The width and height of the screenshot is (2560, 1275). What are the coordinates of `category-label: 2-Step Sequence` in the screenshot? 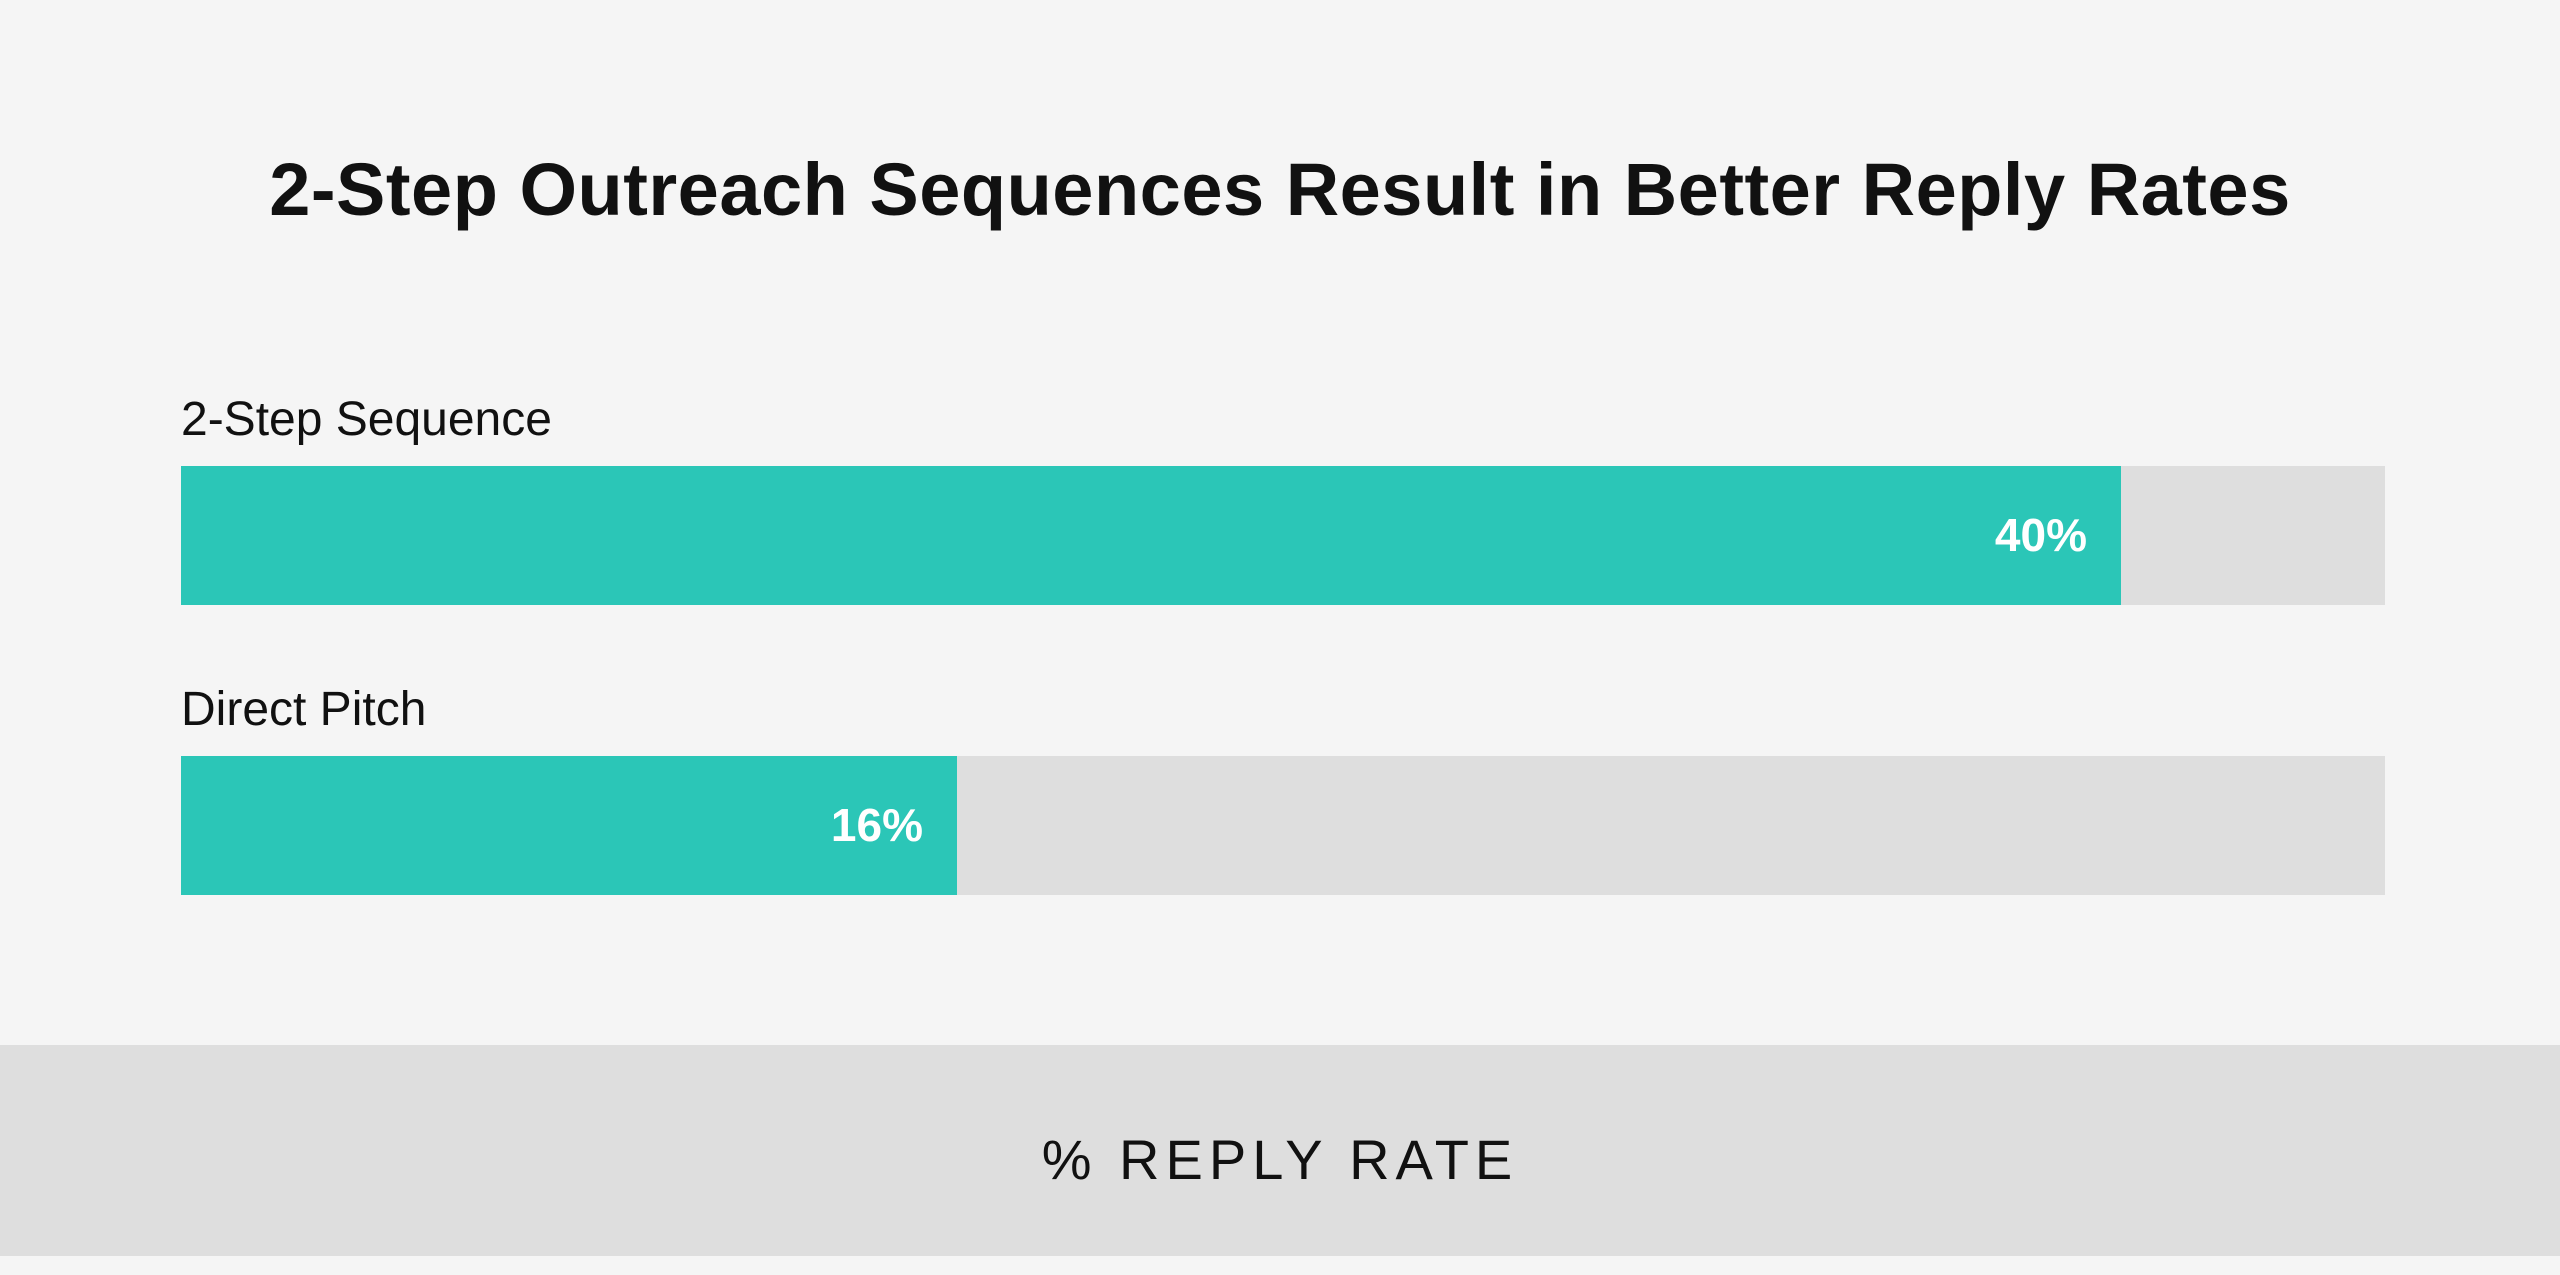 It's located at (366, 419).